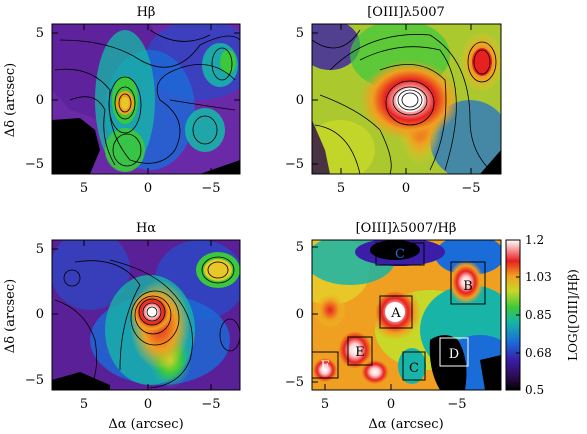 This screenshot has width=587, height=434. I want to click on panel-halpha: Hα, so click(146, 306).